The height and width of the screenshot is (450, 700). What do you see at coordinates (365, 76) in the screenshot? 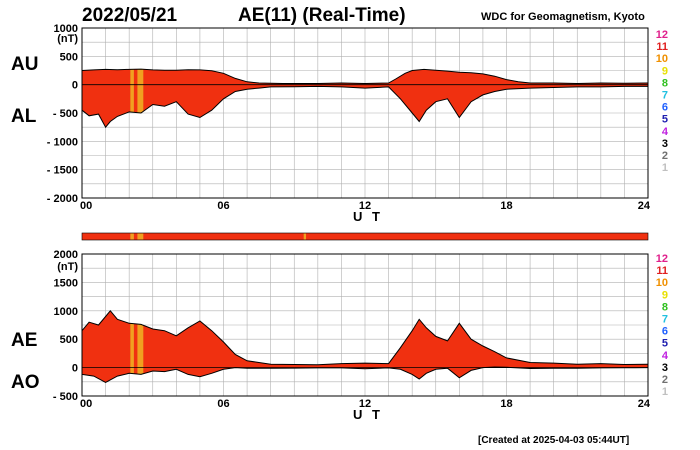
I see `series-line-au` at bounding box center [365, 76].